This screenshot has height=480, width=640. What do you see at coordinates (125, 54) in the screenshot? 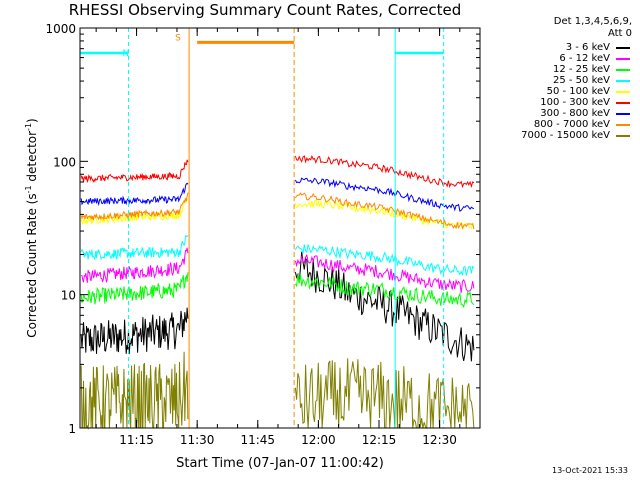
I see `night-flag-label: N` at bounding box center [125, 54].